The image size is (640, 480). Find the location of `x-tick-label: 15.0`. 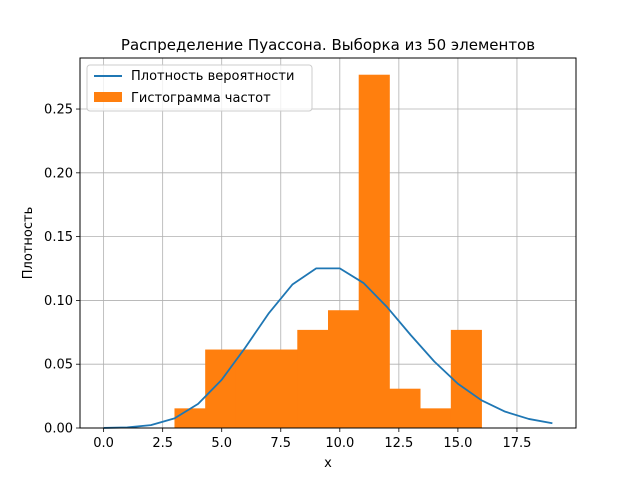

x-tick-label: 15.0 is located at coordinates (457, 443).